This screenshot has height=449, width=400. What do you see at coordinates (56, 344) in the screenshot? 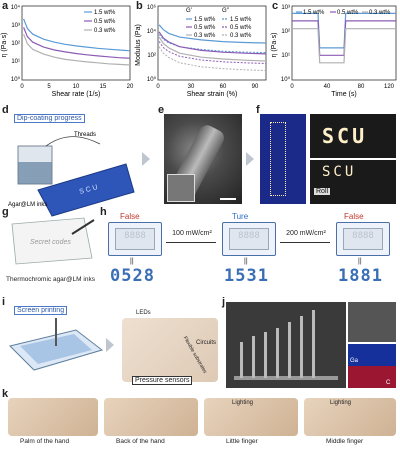
I see `screen-printing-illustration` at bounding box center [56, 344].